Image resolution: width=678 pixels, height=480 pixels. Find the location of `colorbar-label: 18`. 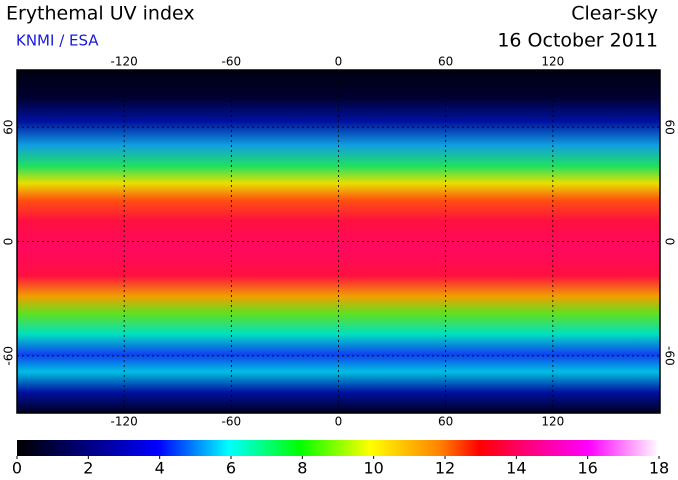

colorbar-label: 18 is located at coordinates (659, 468).